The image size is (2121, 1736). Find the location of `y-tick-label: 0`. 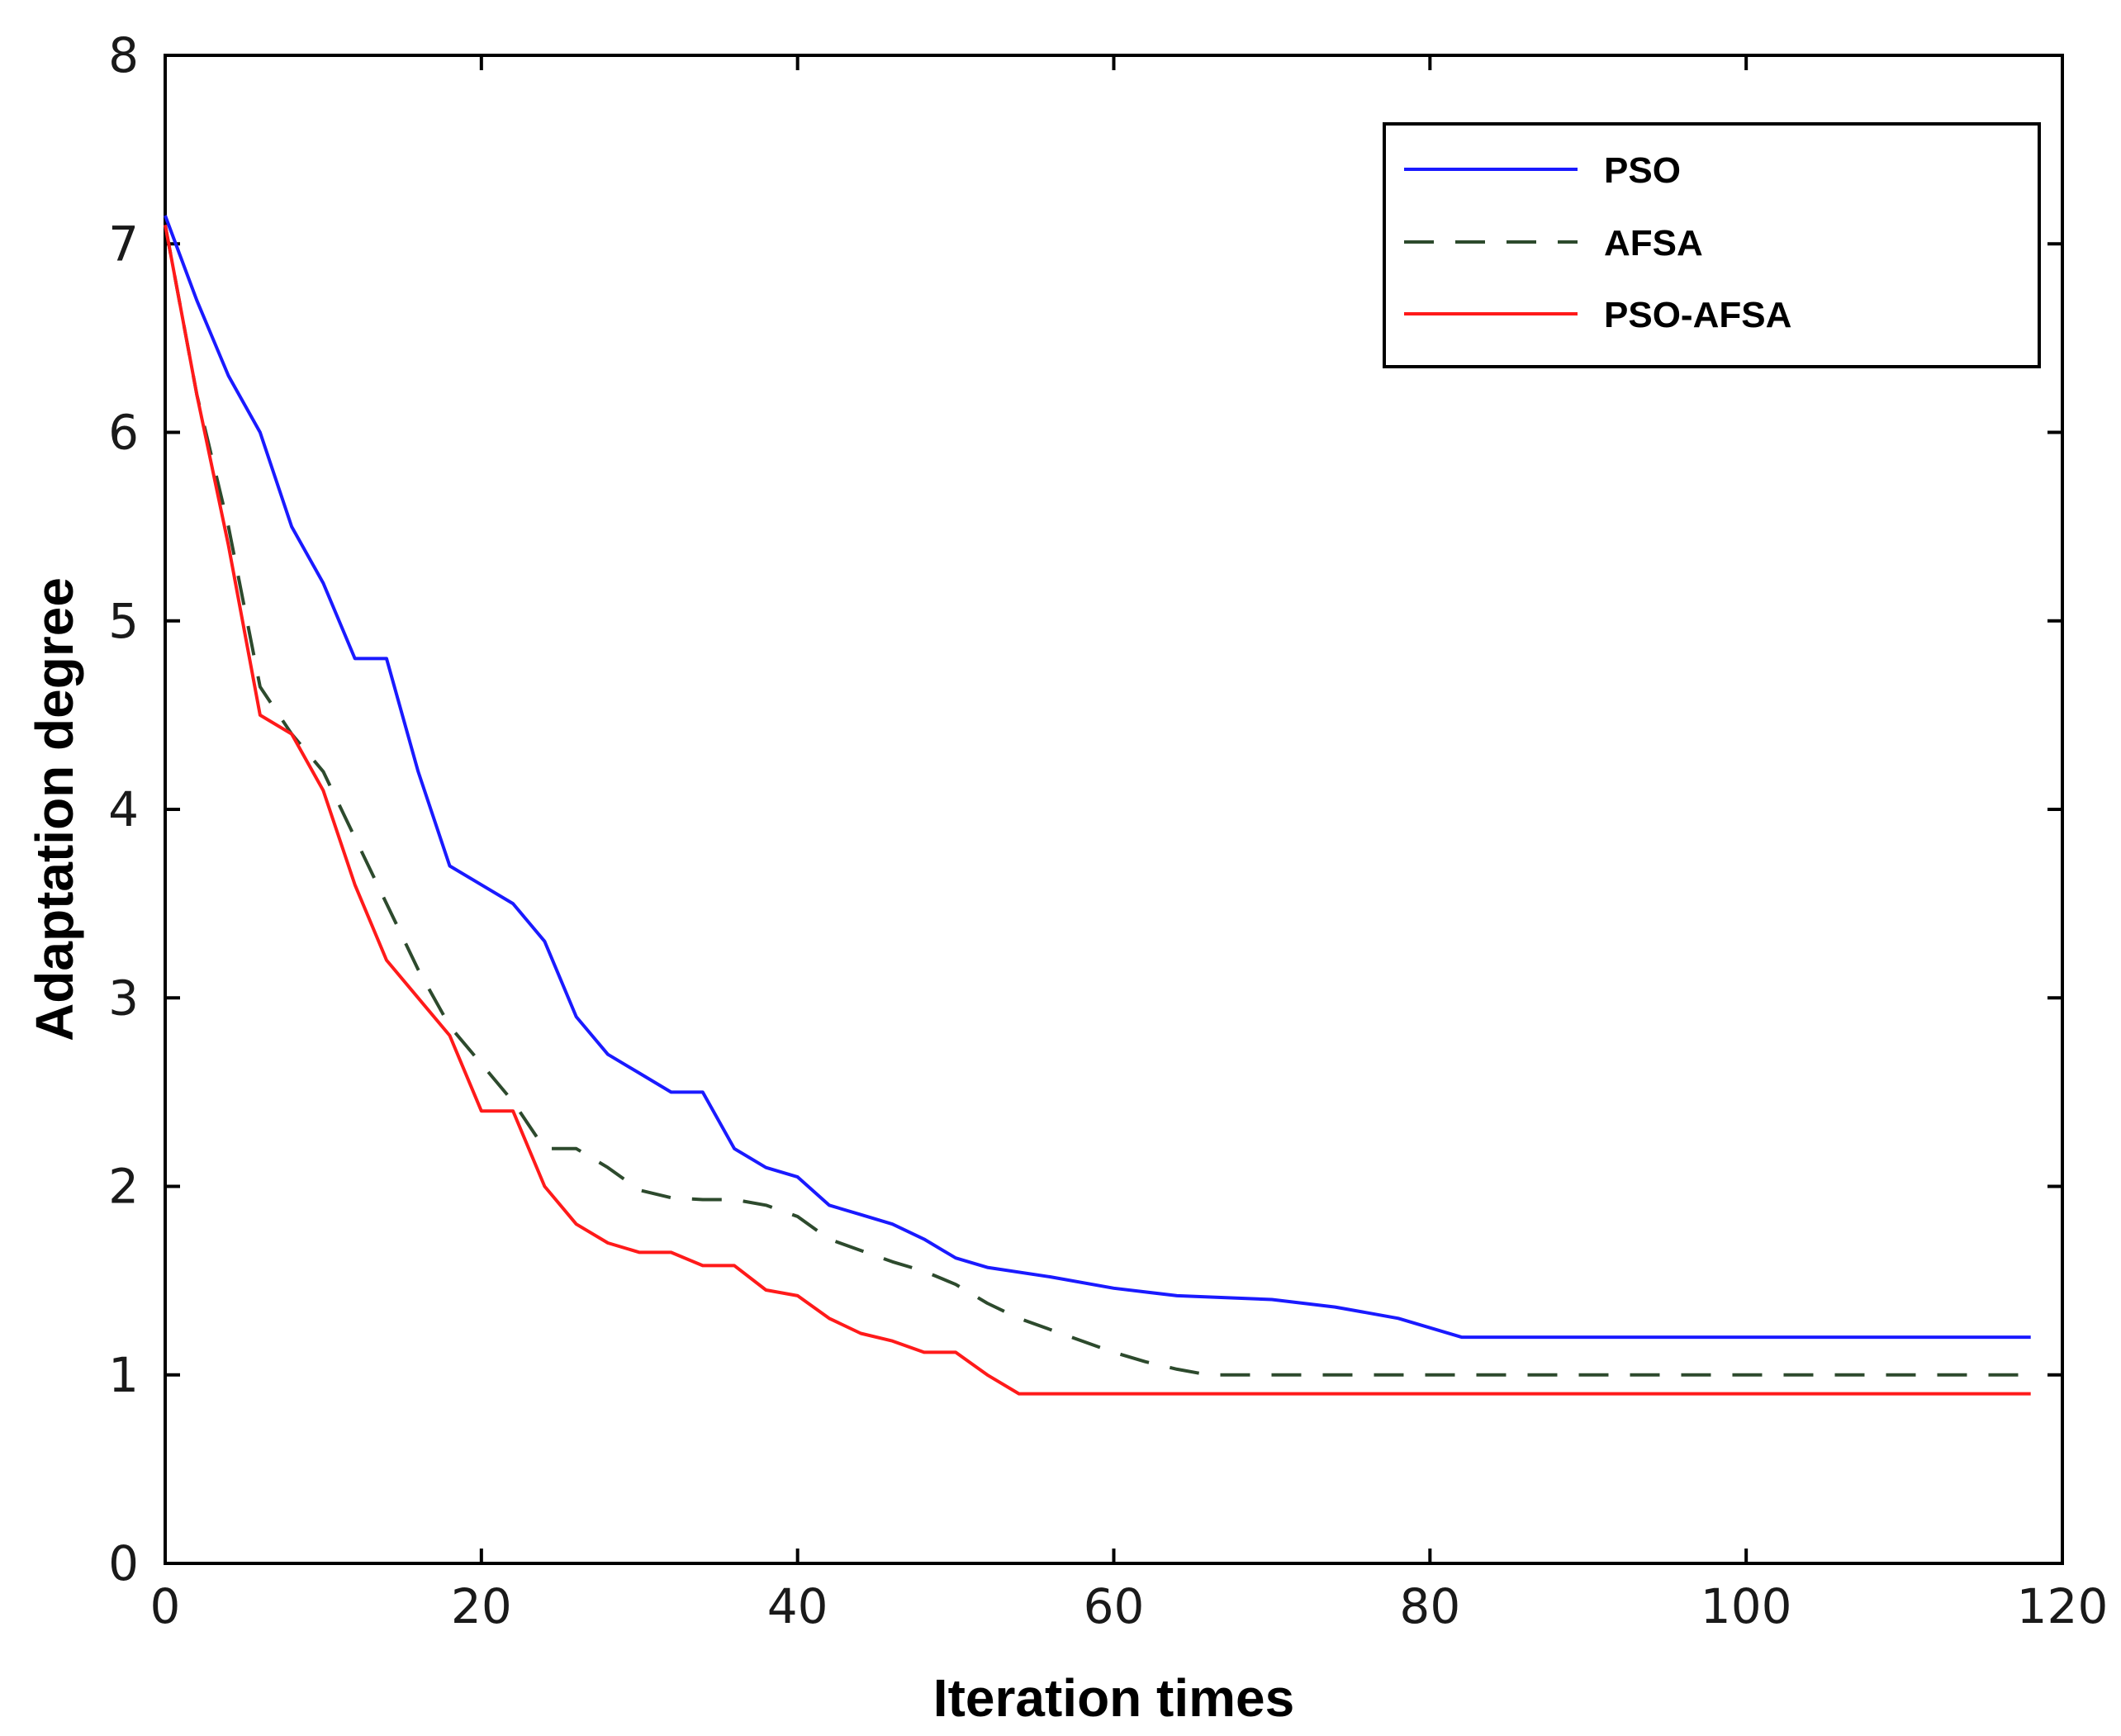

y-tick-label: 0 is located at coordinates (123, 1563).